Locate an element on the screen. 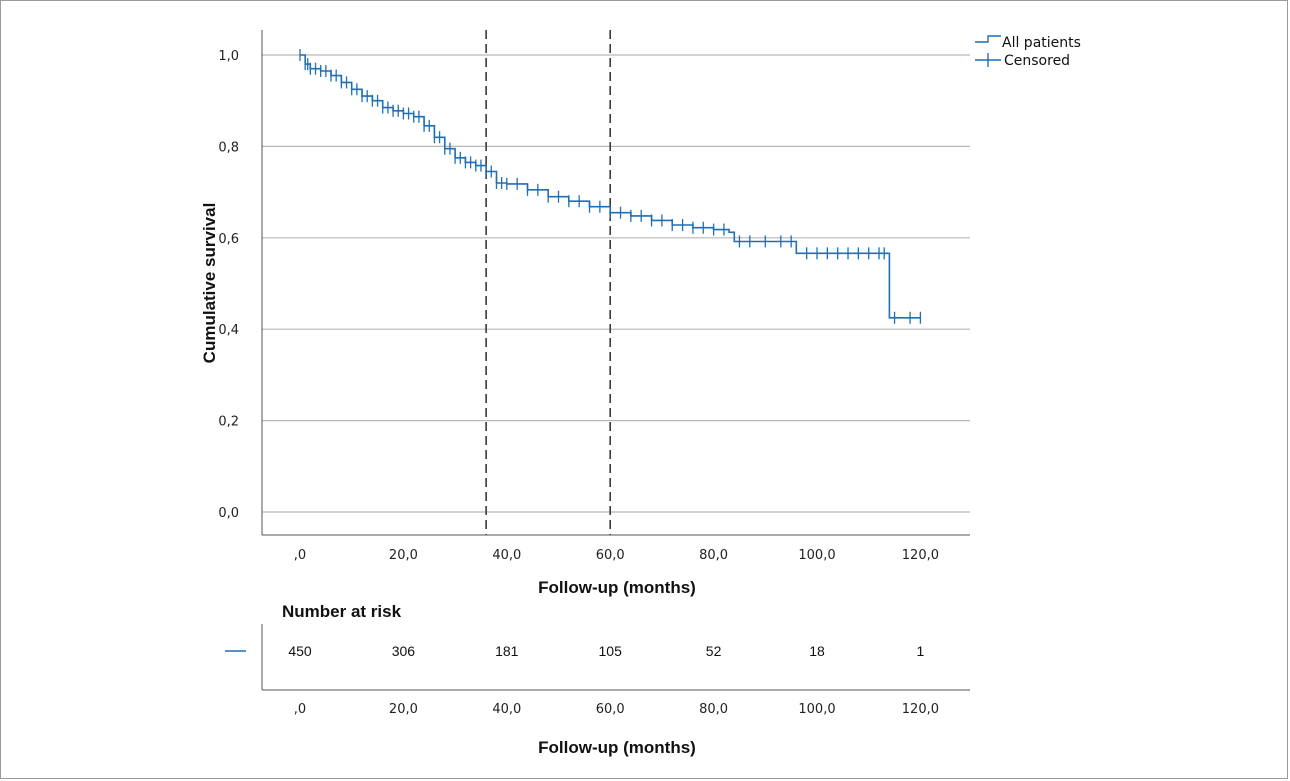  risk-count-5: 18 is located at coordinates (817, 651).